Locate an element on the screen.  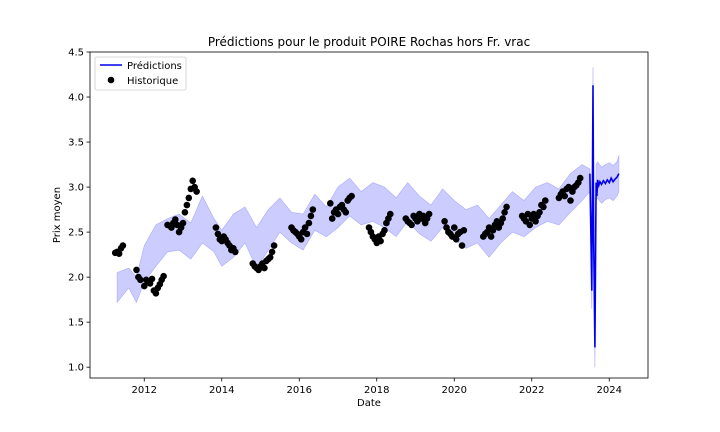
legend-historique-label: Historique is located at coordinates (152, 81).